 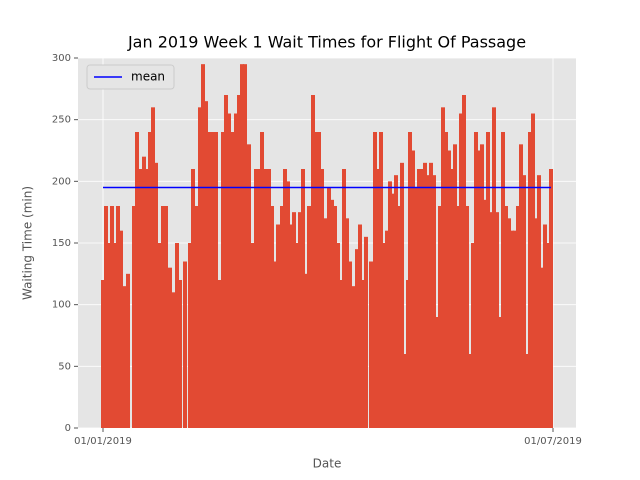 I want to click on x-axis-label: Date, so click(x=327, y=464).